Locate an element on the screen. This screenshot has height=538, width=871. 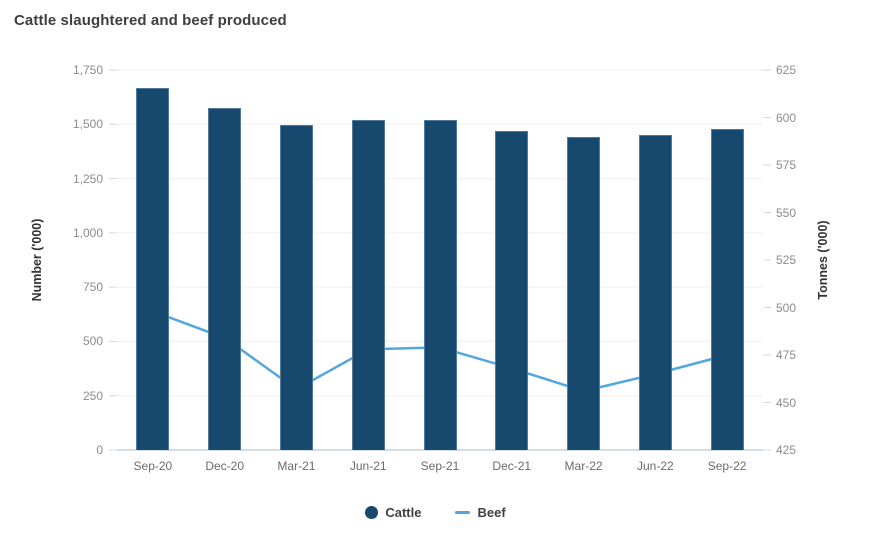
left-axis-tick-label: 1,000 is located at coordinates (87, 232).